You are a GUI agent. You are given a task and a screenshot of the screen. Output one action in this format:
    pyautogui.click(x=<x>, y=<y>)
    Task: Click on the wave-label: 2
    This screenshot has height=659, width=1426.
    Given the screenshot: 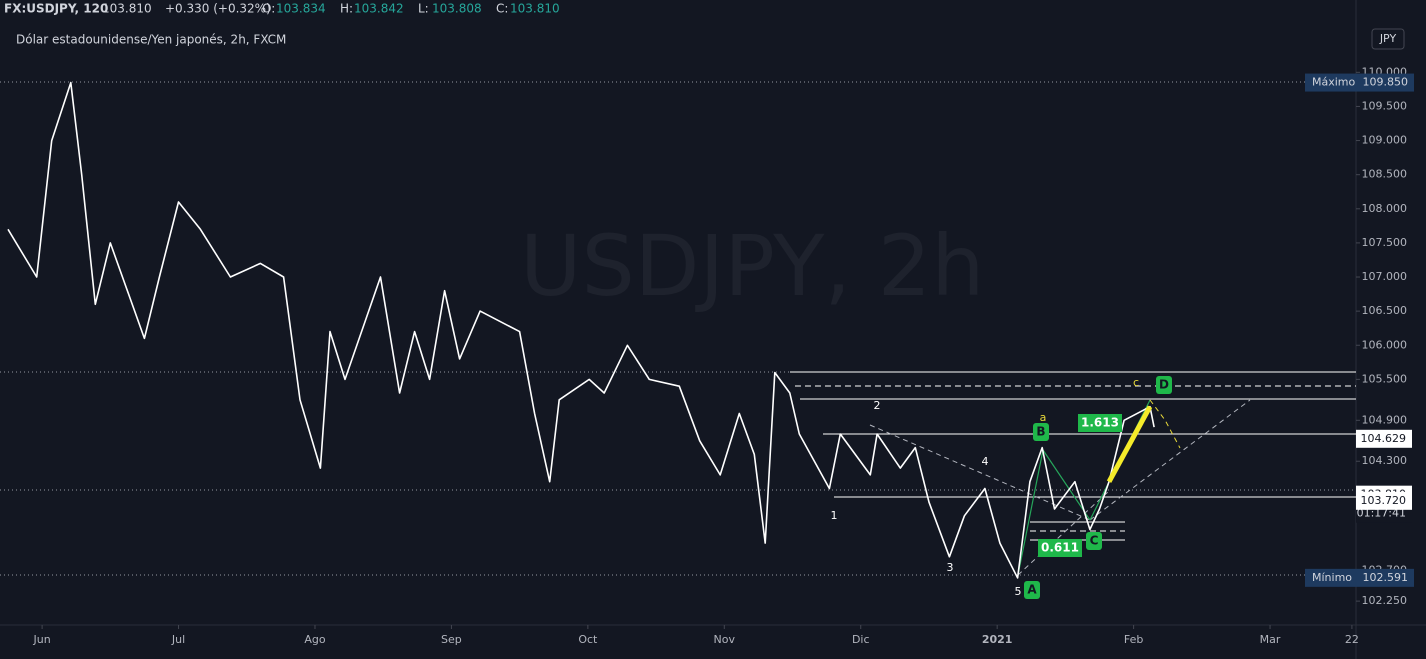 What is the action you would take?
    pyautogui.click(x=877, y=405)
    